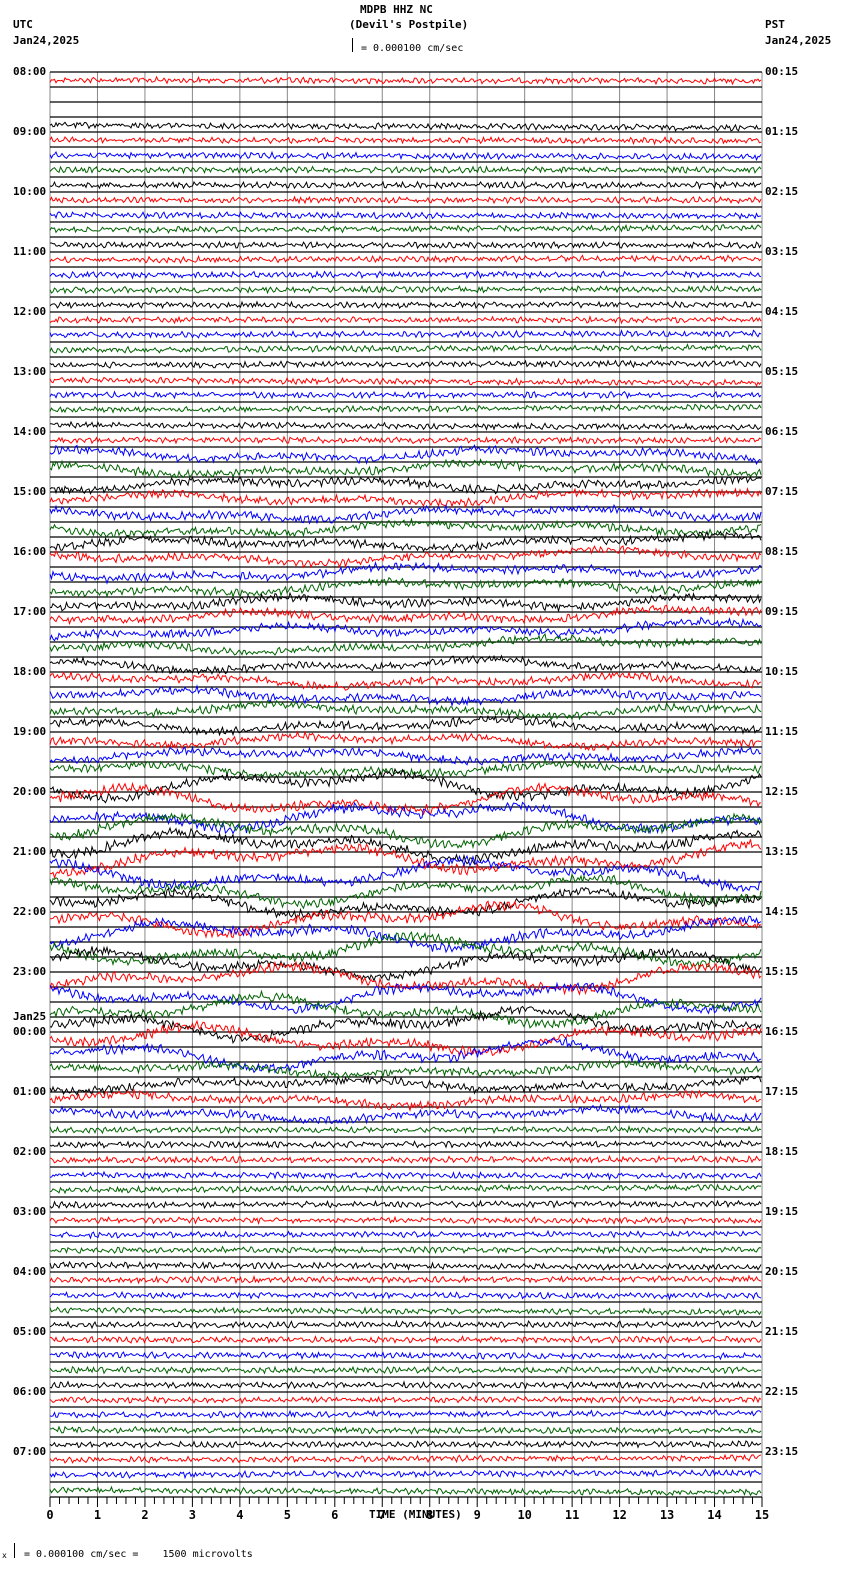 The image size is (850, 1584). What do you see at coordinates (524, 1515) in the screenshot?
I see `svg-text: 10` at bounding box center [524, 1515].